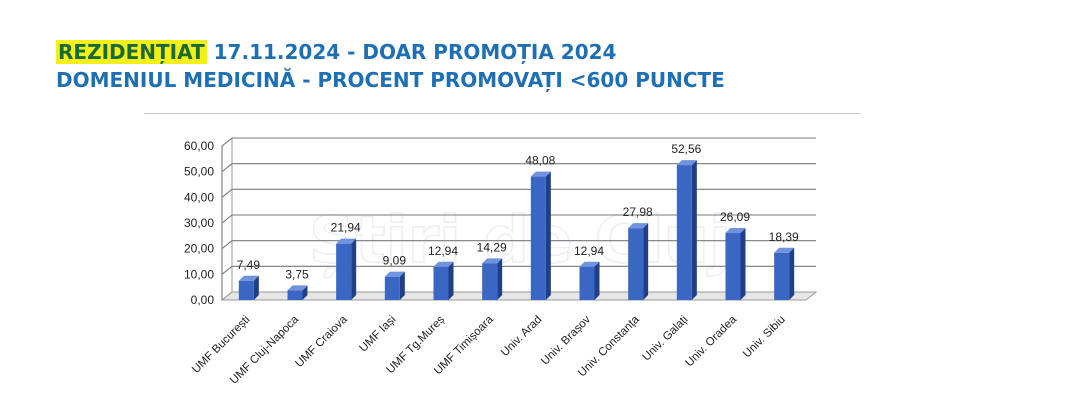  Describe the element at coordinates (395, 261) in the screenshot. I see `data-label: 9,09` at that location.